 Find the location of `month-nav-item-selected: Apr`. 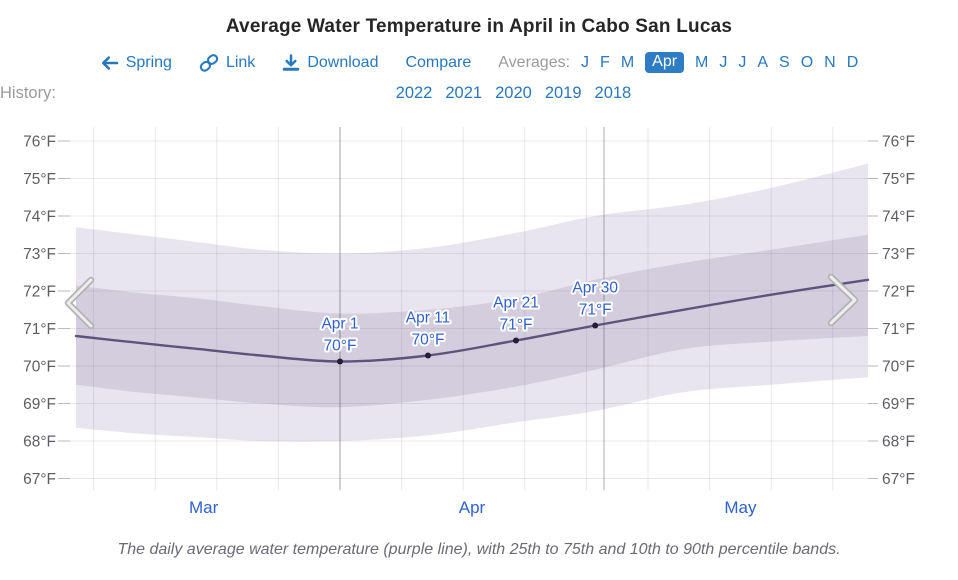

month-nav-item-selected: Apr is located at coordinates (665, 62).